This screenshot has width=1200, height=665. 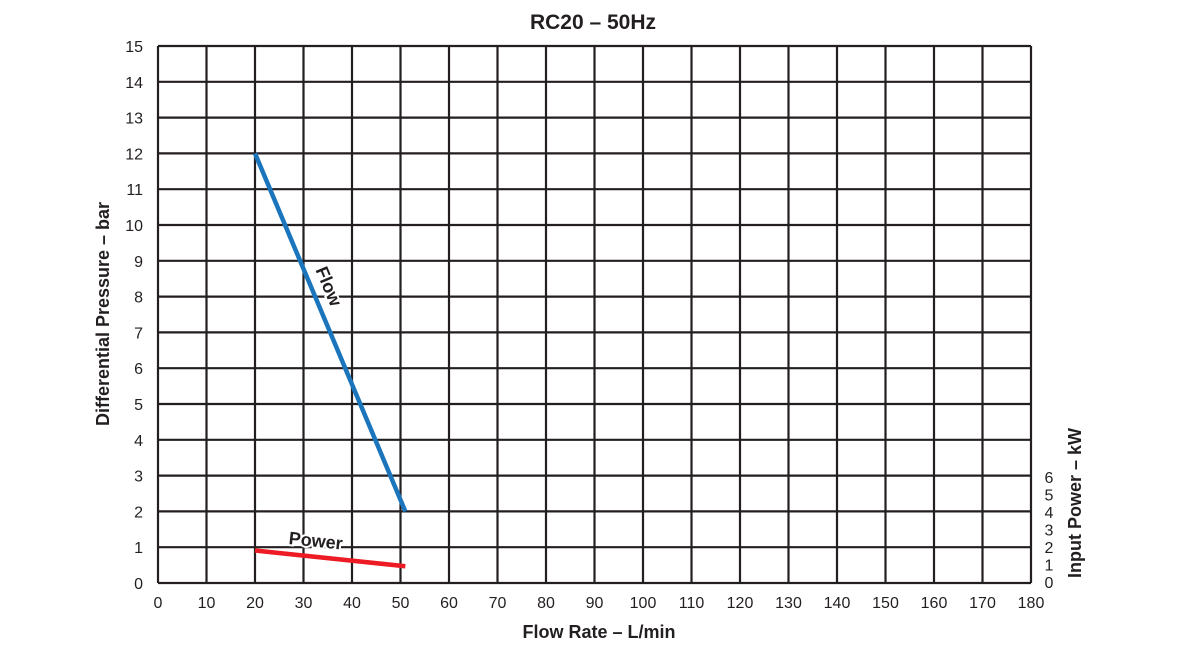 What do you see at coordinates (885, 603) in the screenshot?
I see `x-tick-label: 150` at bounding box center [885, 603].